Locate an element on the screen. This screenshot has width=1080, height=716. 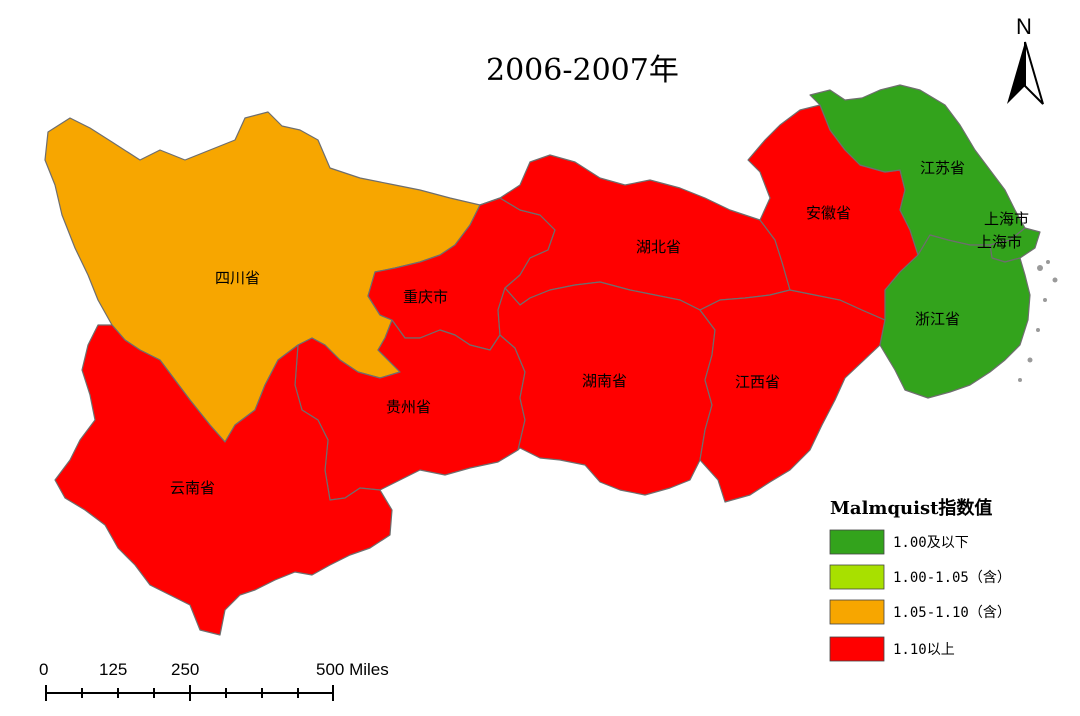
label-anhui: 安徽省 is located at coordinates (828, 213).